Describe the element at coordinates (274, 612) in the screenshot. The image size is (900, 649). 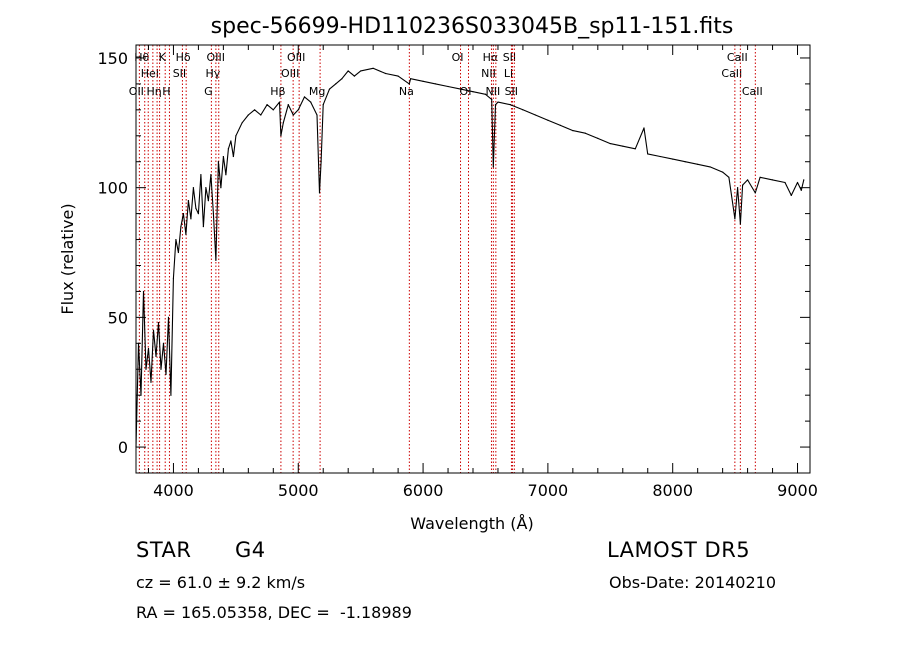
I see `coordinates: RA = 165.05358, DEC = -1.18989` at that location.